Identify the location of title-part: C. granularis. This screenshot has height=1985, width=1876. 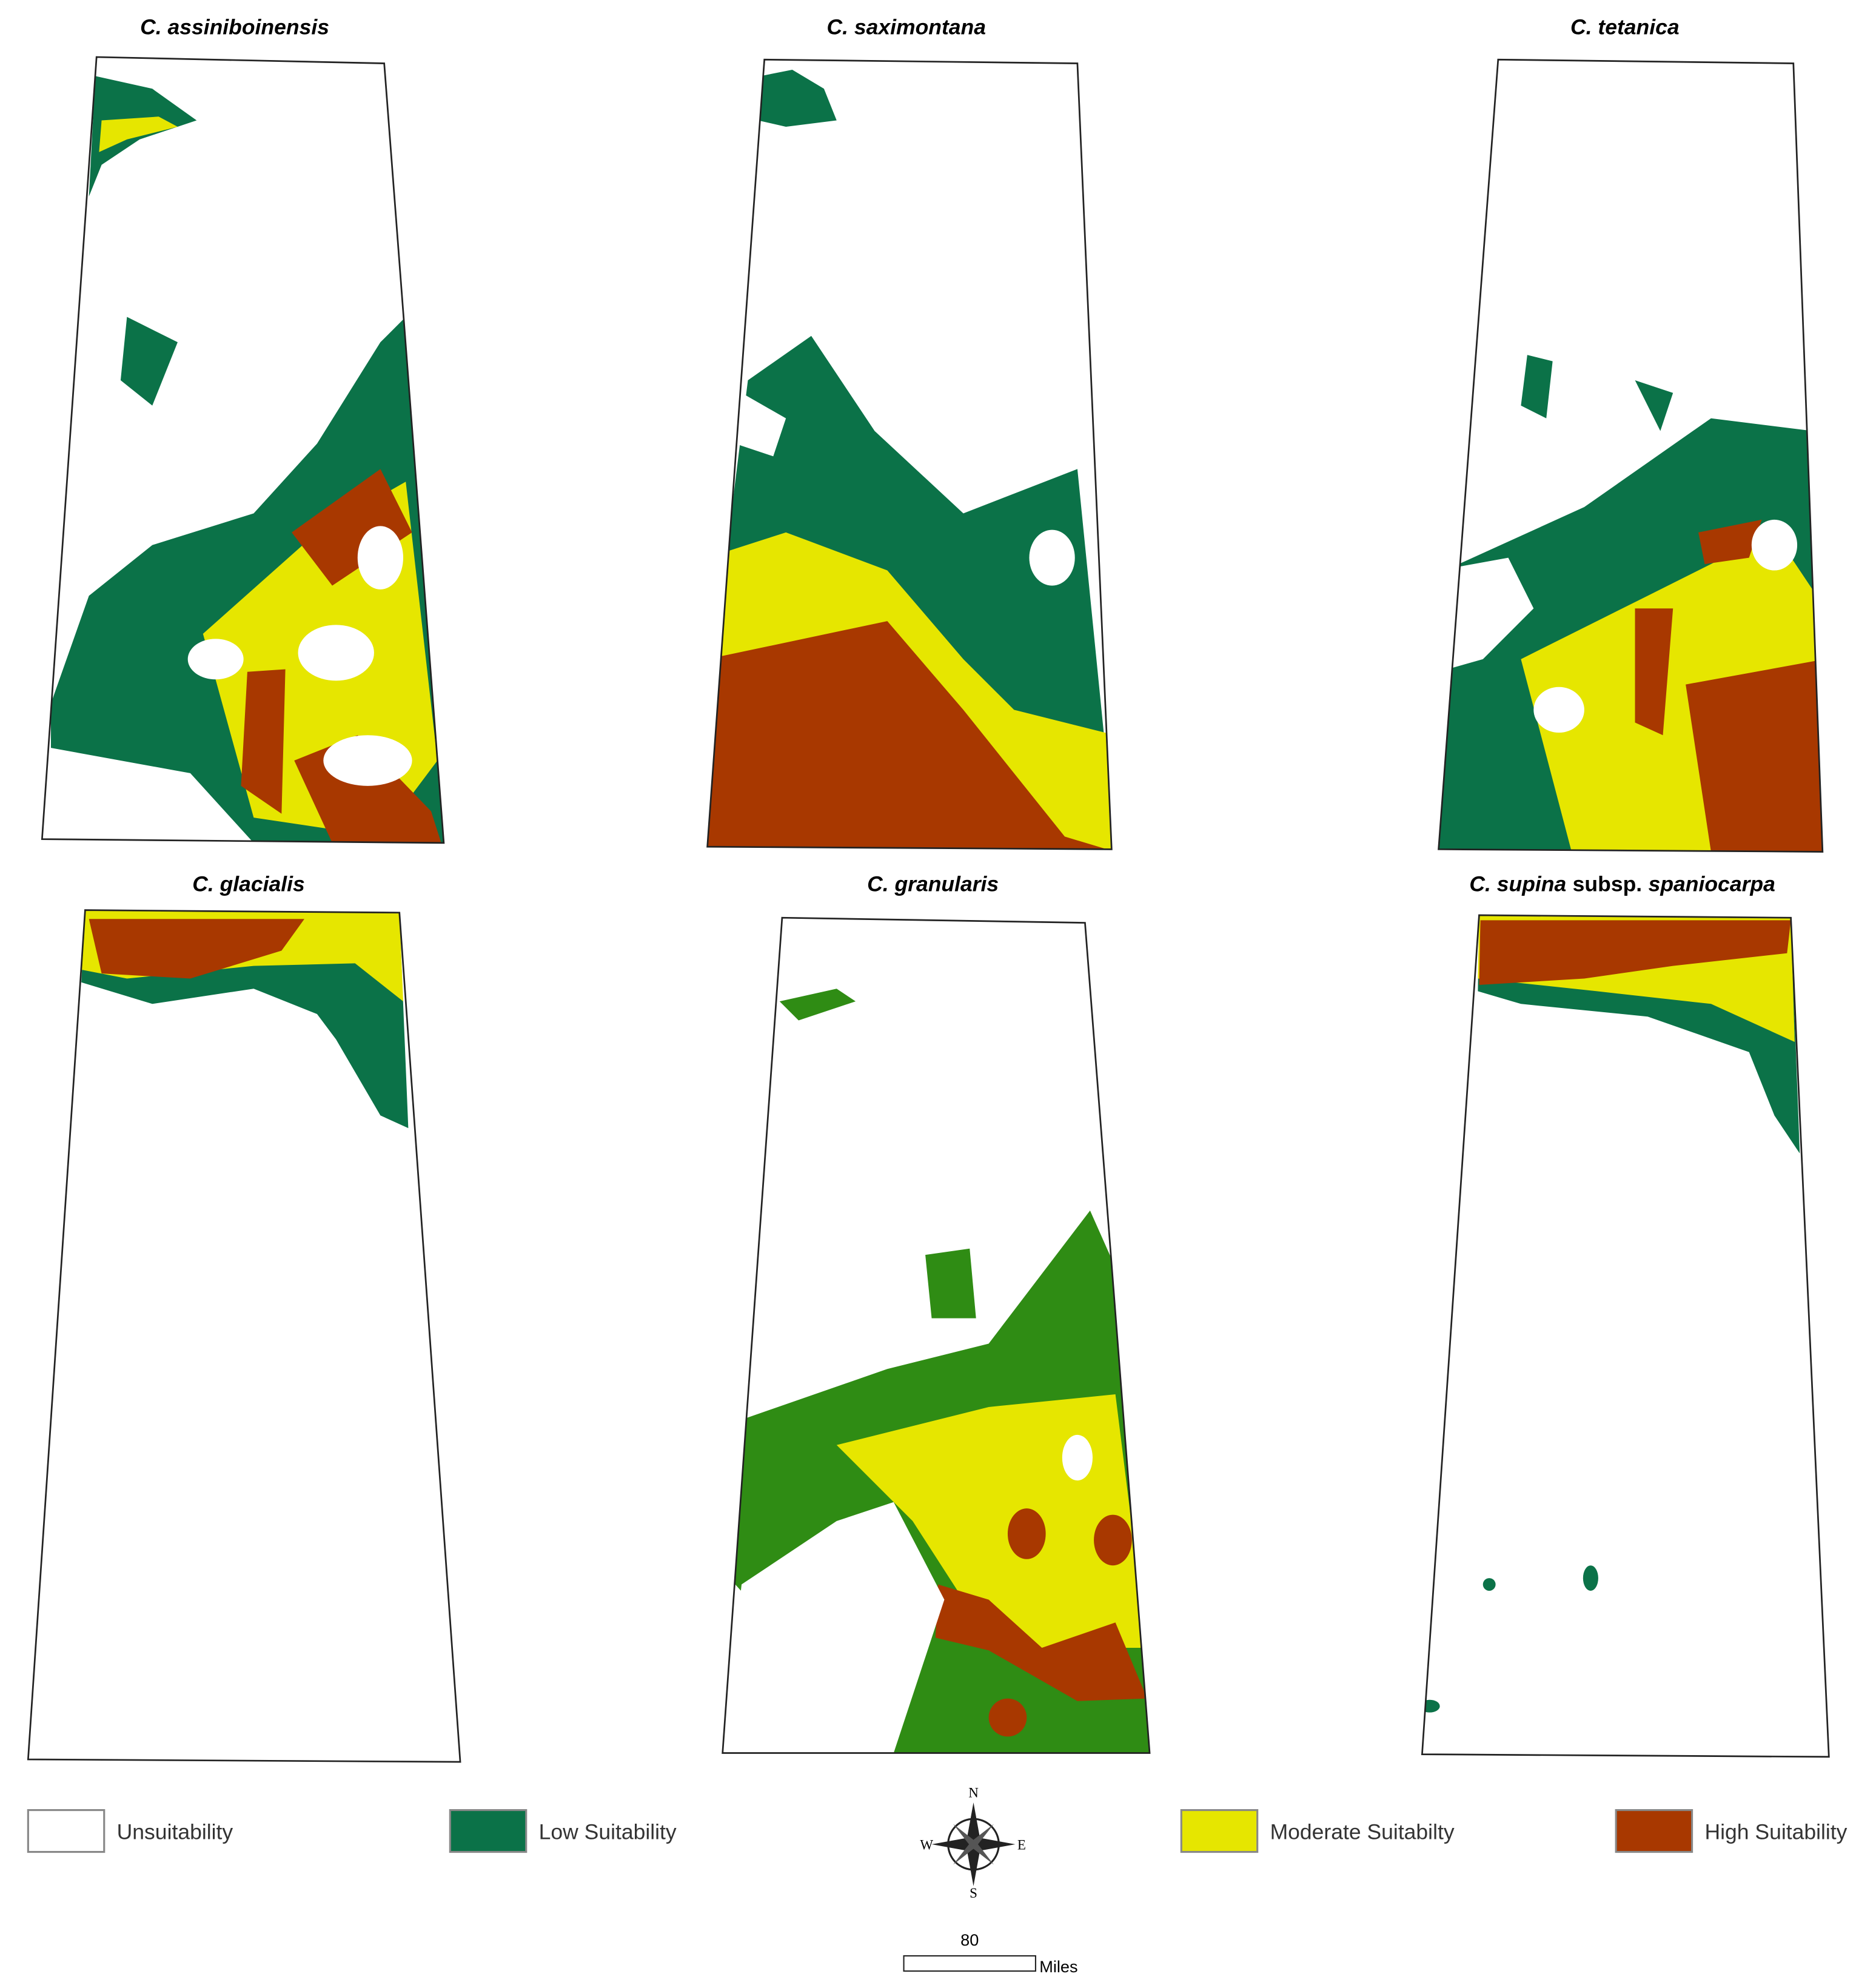
(933, 884).